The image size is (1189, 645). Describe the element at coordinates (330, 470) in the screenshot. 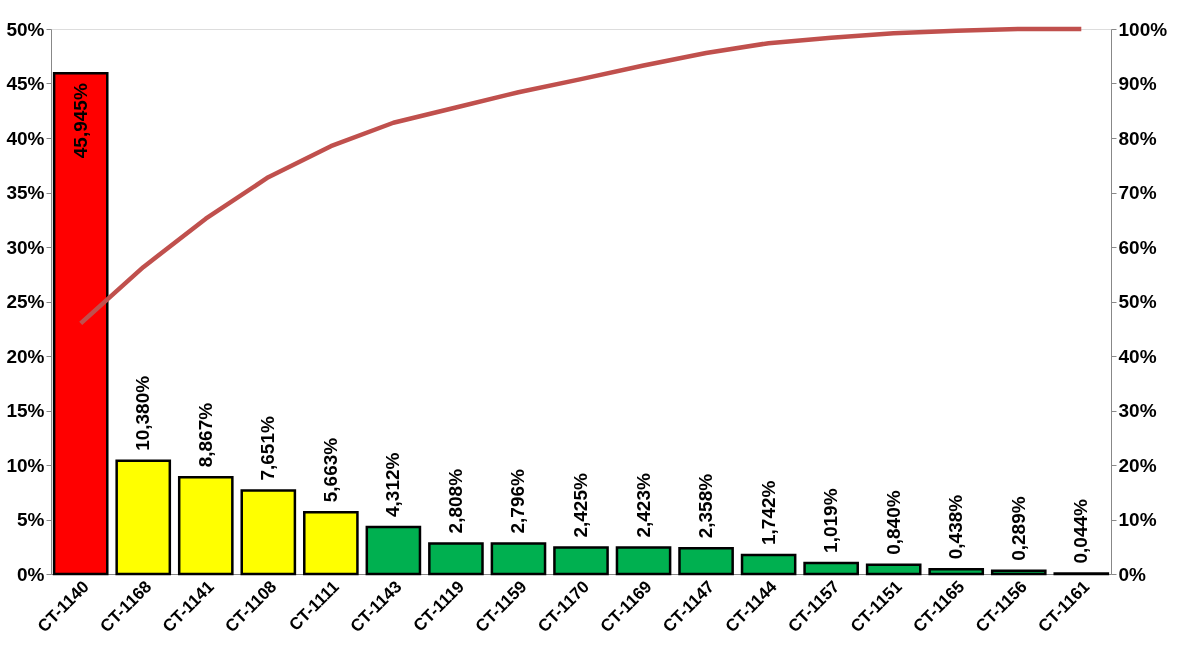

I see `data-label: 5,663%` at that location.